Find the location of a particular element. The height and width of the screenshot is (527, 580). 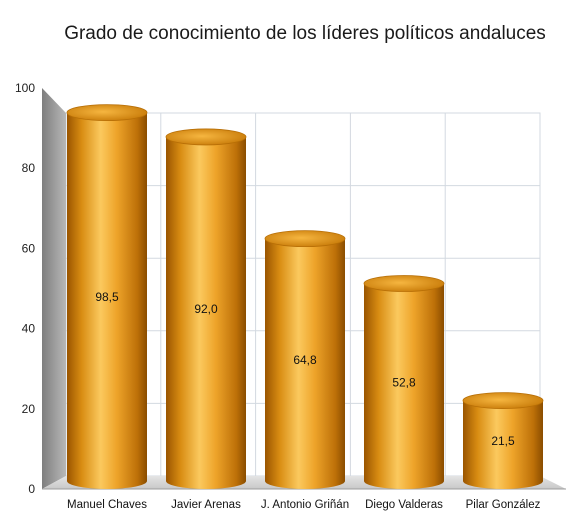

x-tick-label: J. Antonio Griñán is located at coordinates (305, 505).